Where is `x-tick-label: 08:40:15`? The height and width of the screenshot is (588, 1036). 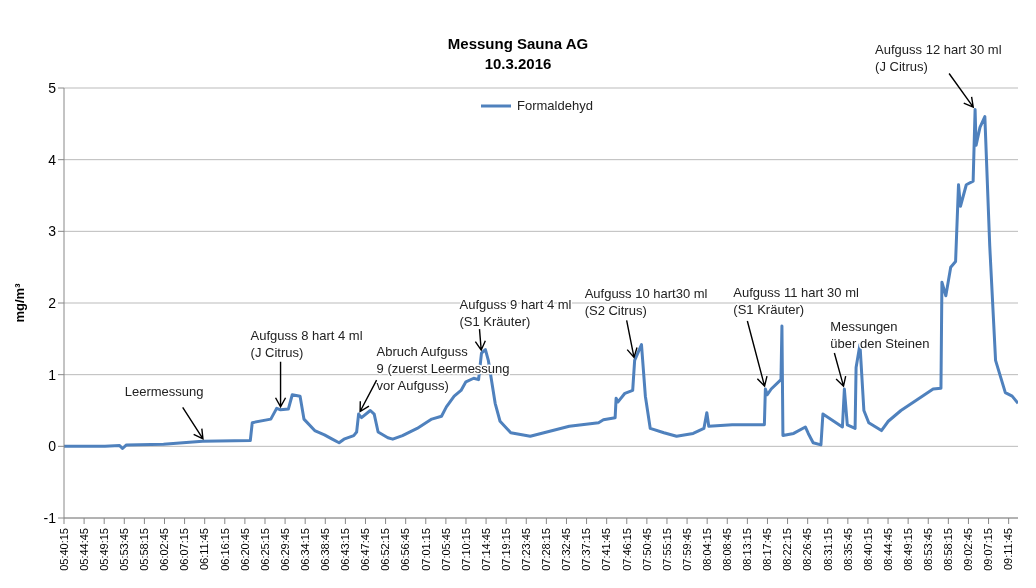
x-tick-label: 08:40:15 is located at coordinates (867, 549).